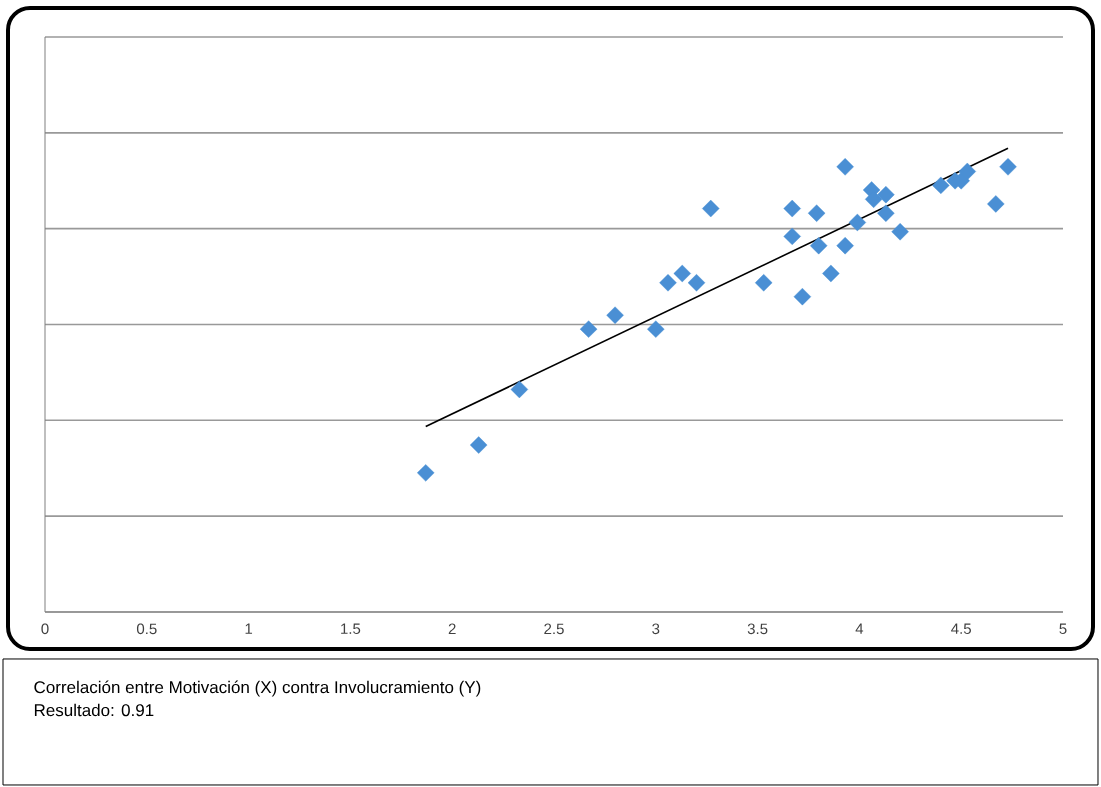 The image size is (1101, 787). I want to click on text: Correlación entre Motivación (X) contra Involucramiento (Y), so click(257, 688).